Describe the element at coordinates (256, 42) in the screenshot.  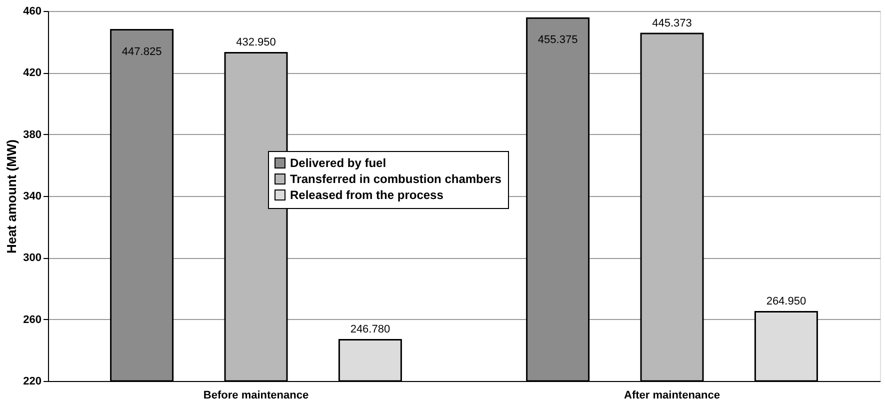
I see `data-label: 432.950` at that location.